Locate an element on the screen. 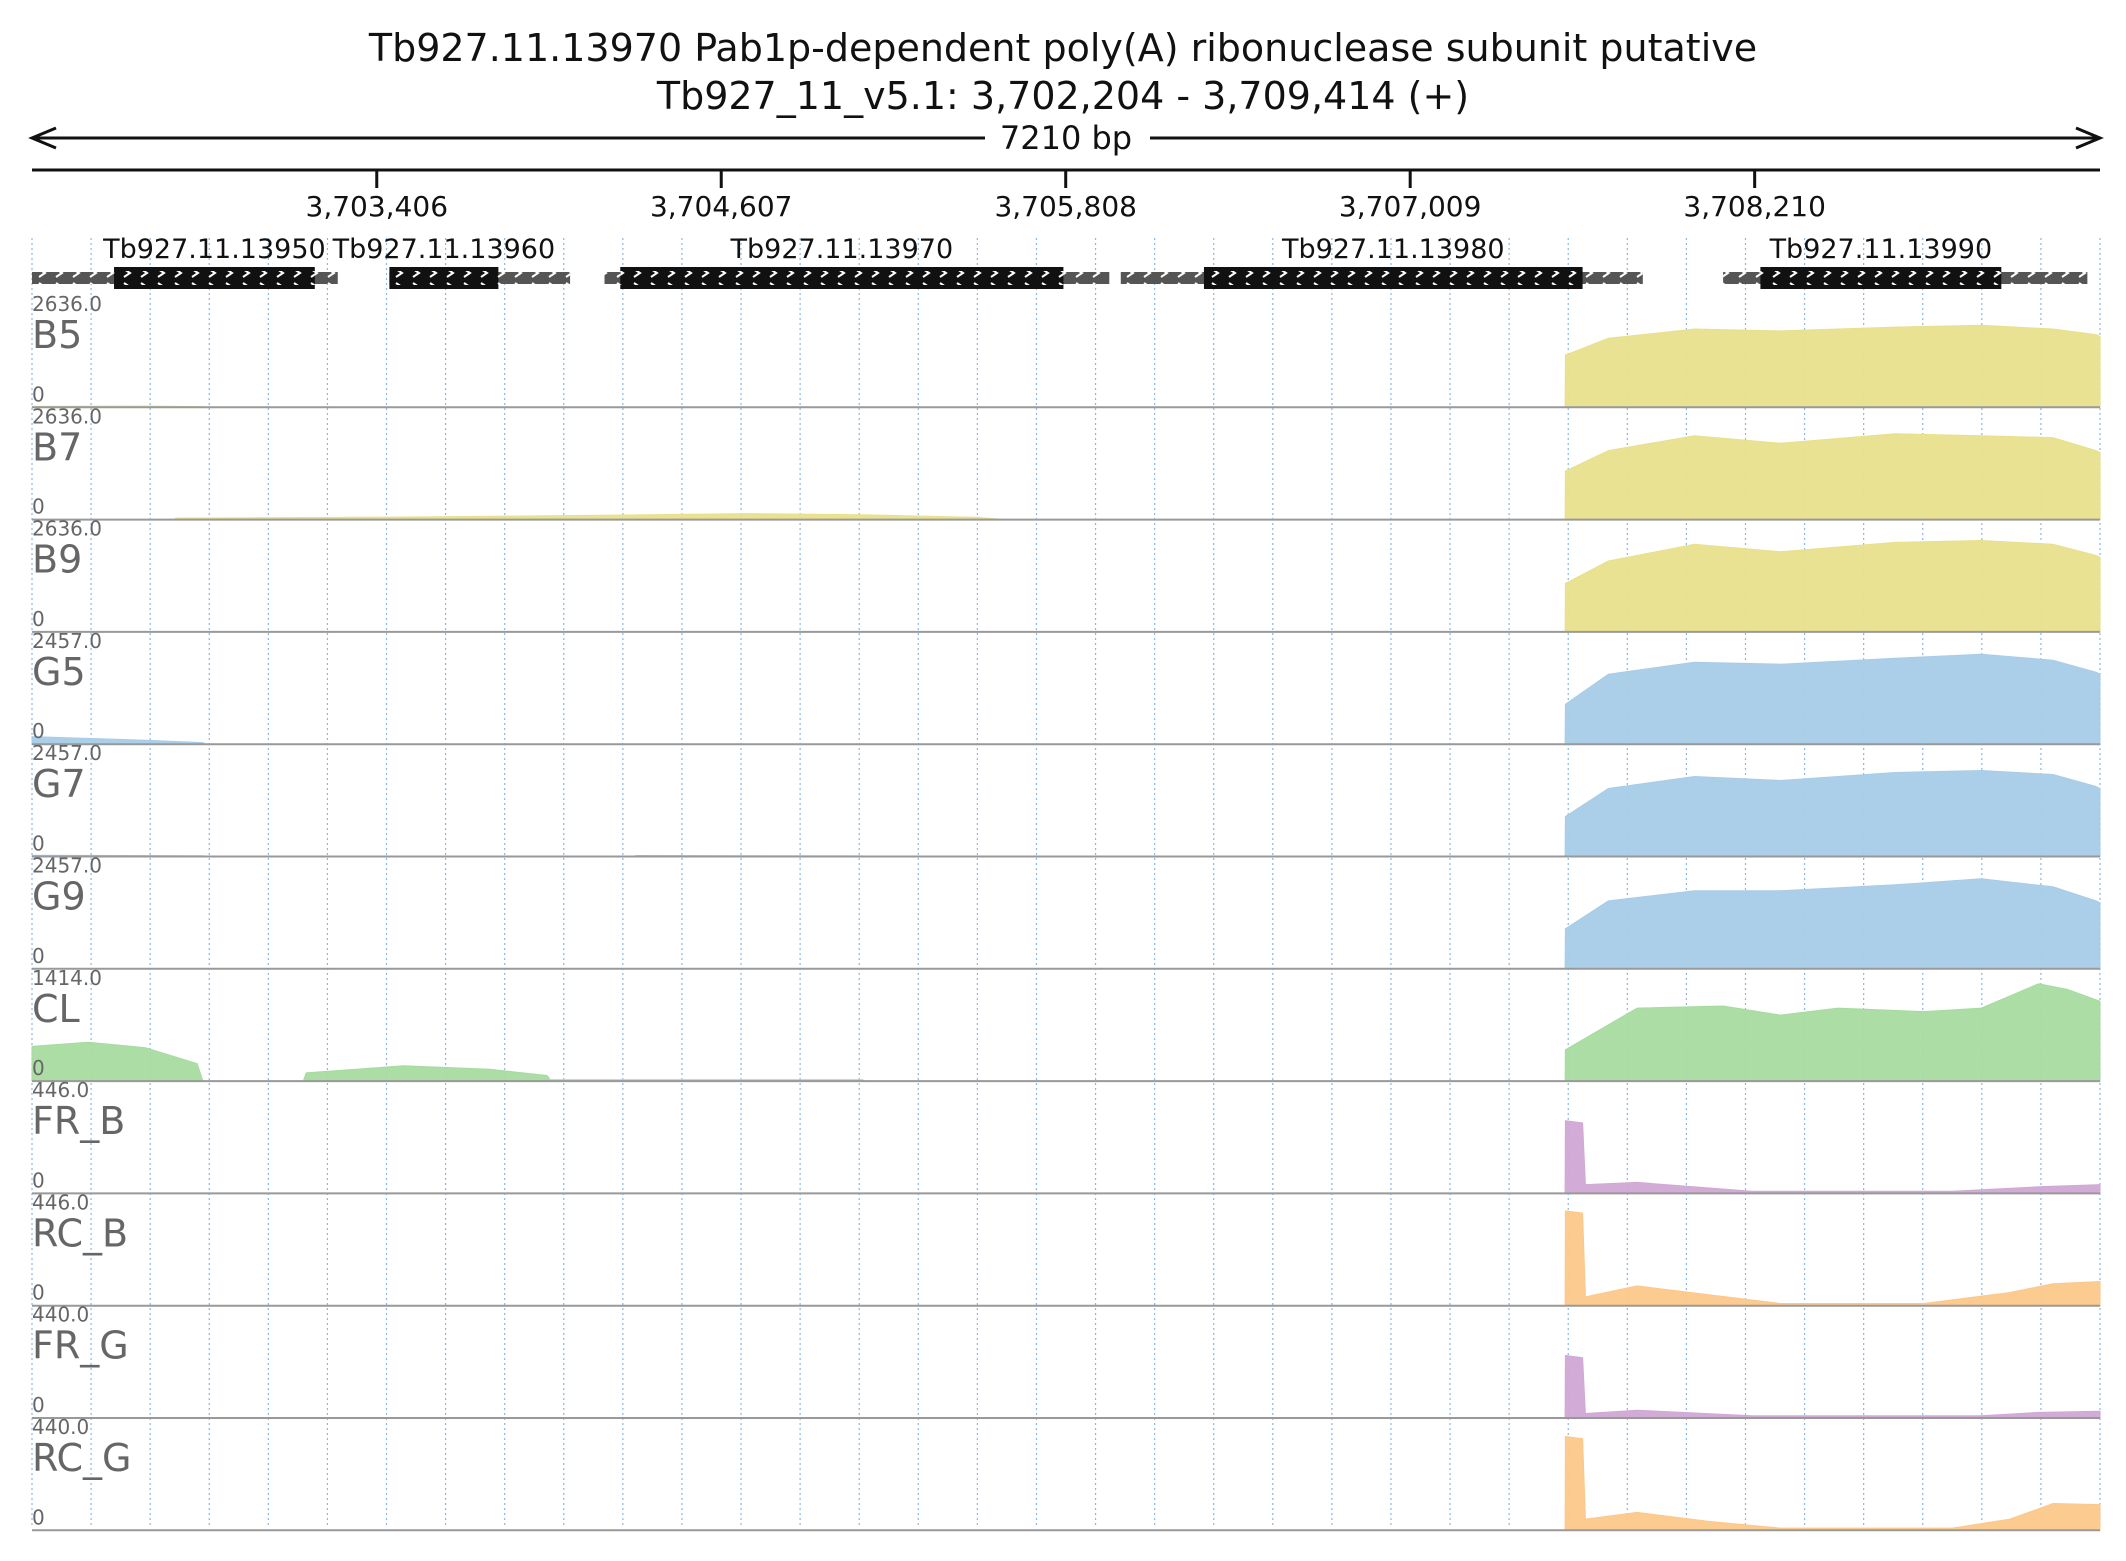  gene-label: Tb927.11.13950 is located at coordinates (214, 249).